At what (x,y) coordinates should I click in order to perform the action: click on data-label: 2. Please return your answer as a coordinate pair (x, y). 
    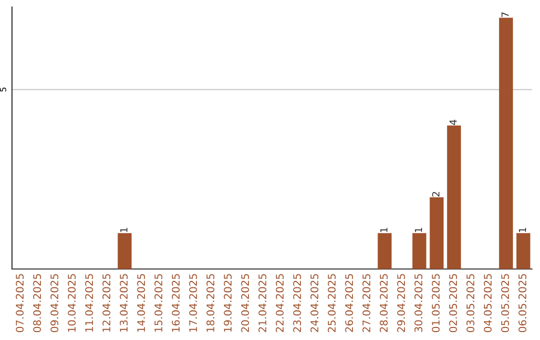
    Looking at the image, I should click on (436, 194).